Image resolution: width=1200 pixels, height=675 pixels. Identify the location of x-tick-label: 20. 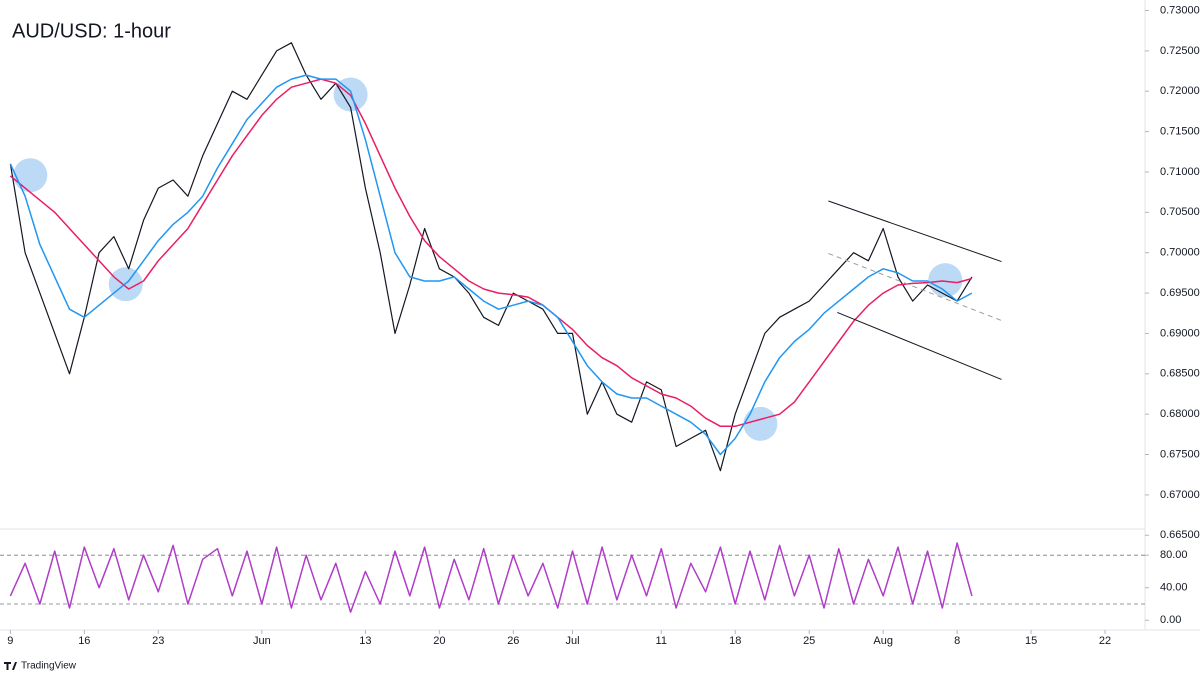
(439, 641).